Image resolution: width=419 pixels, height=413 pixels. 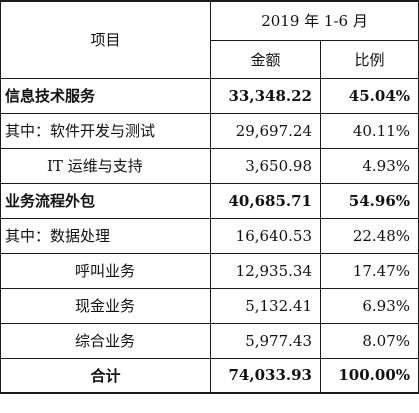 I want to click on header-row-columns: 金额 比例, so click(x=210, y=59).